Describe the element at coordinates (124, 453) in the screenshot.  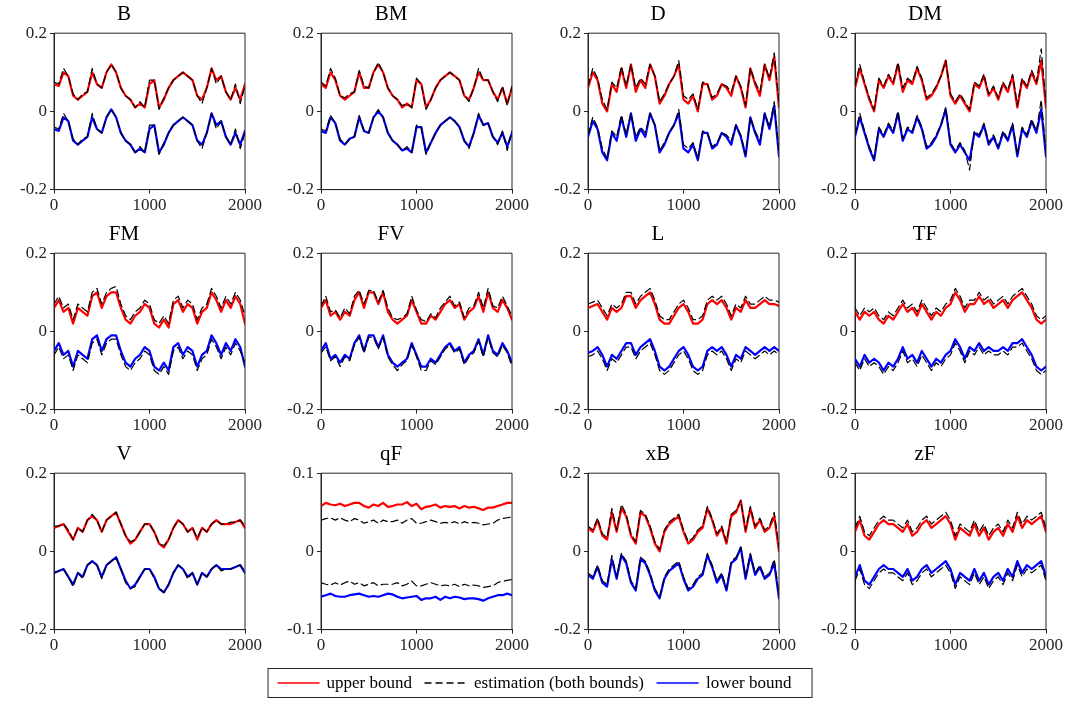
I see `chart-title: V` at that location.